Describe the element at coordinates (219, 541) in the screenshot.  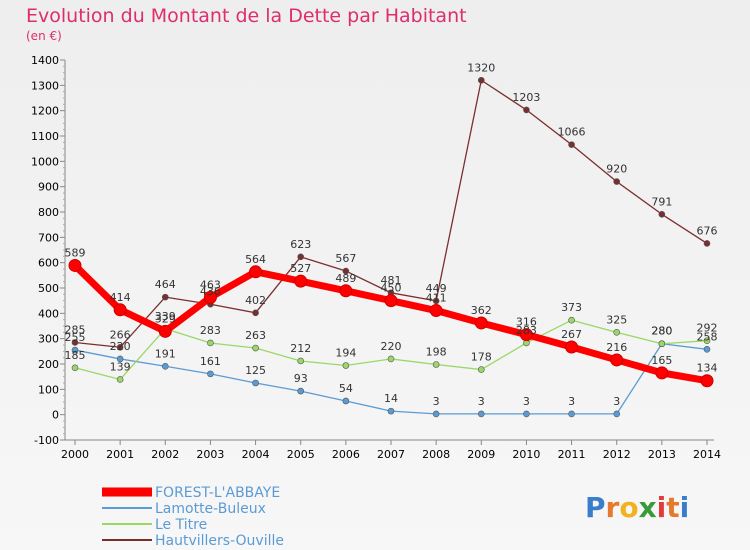
I see `legend-label: Hautvillers-Ouville` at that location.